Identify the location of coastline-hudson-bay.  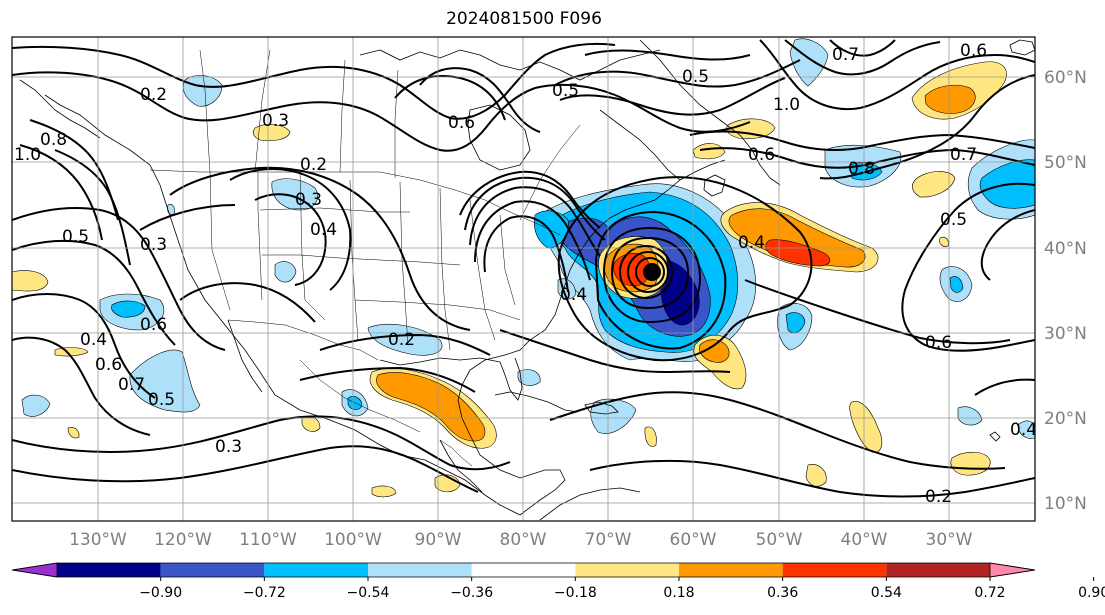
(499, 137).